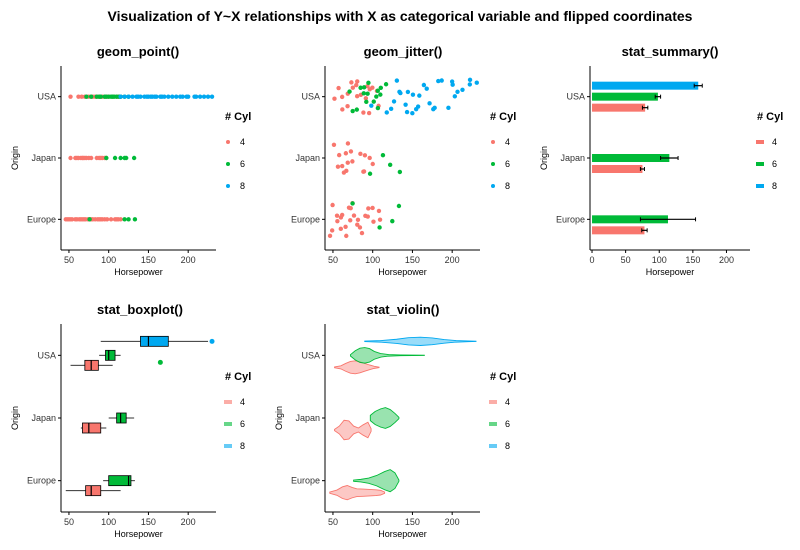 This screenshot has height=550, width=800. What do you see at coordinates (403, 51) in the screenshot?
I see `panel-title: geom_jitter()` at bounding box center [403, 51].